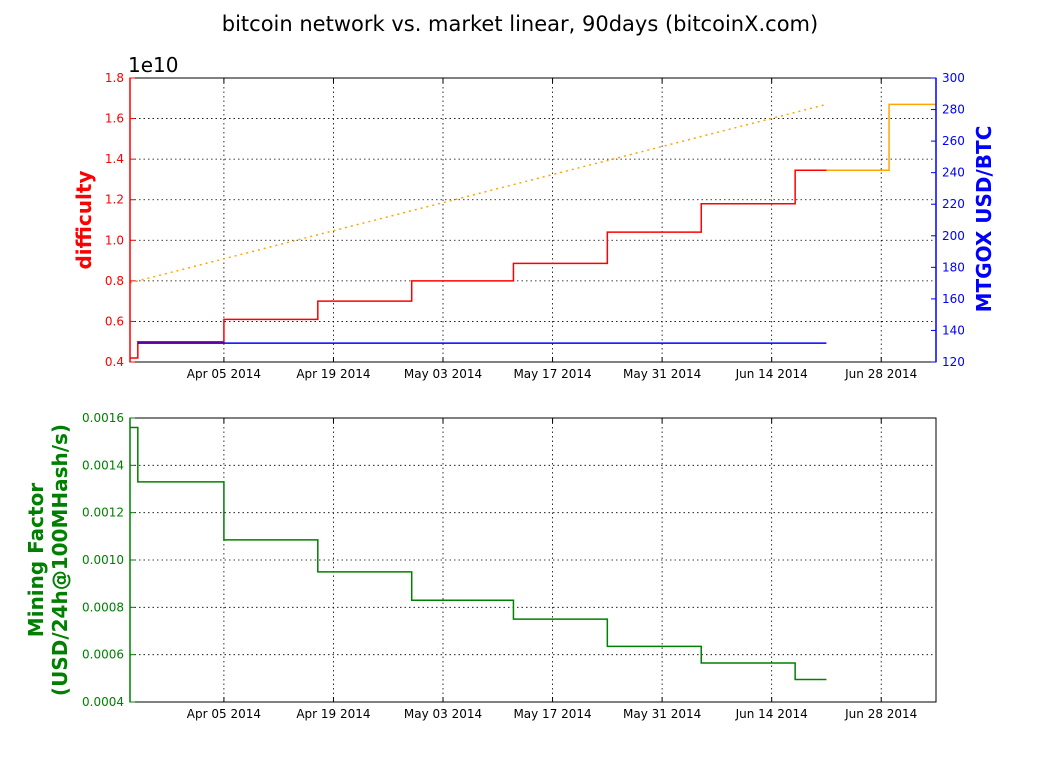 The width and height of the screenshot is (1040, 784). I want to click on difficulty-axis-label: difficulty, so click(84, 219).